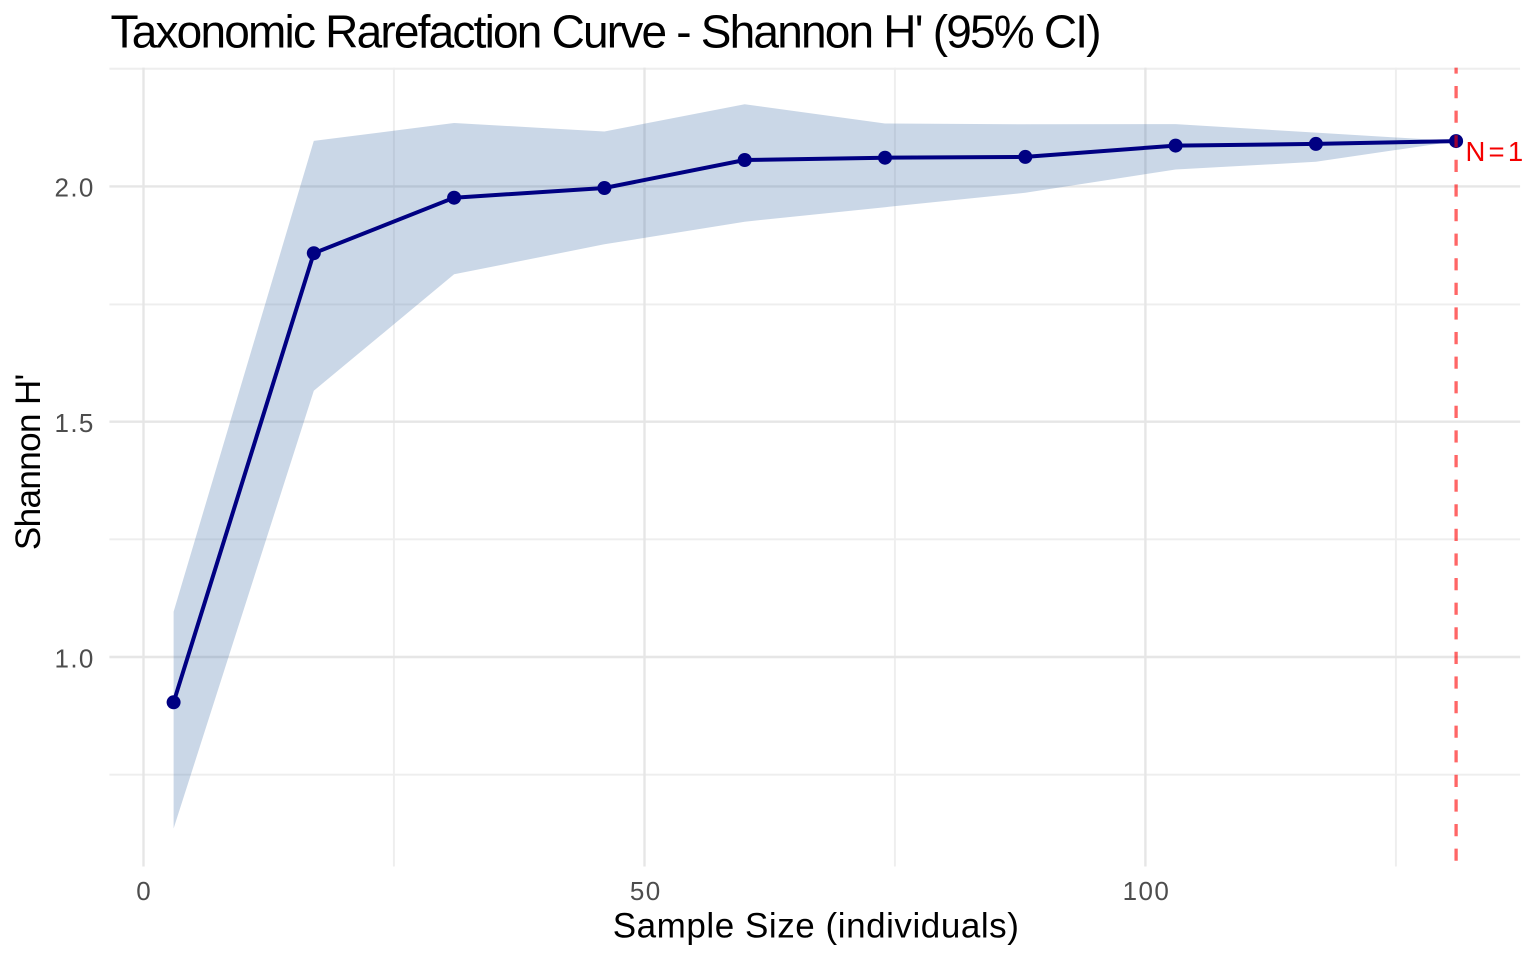  What do you see at coordinates (816, 926) in the screenshot?
I see `svg-text: Sample Size (individuals)` at bounding box center [816, 926].